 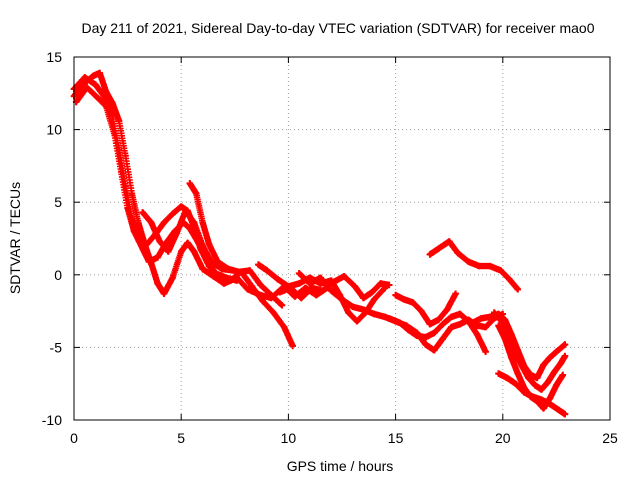 I want to click on series-sat-G, so click(x=334, y=287).